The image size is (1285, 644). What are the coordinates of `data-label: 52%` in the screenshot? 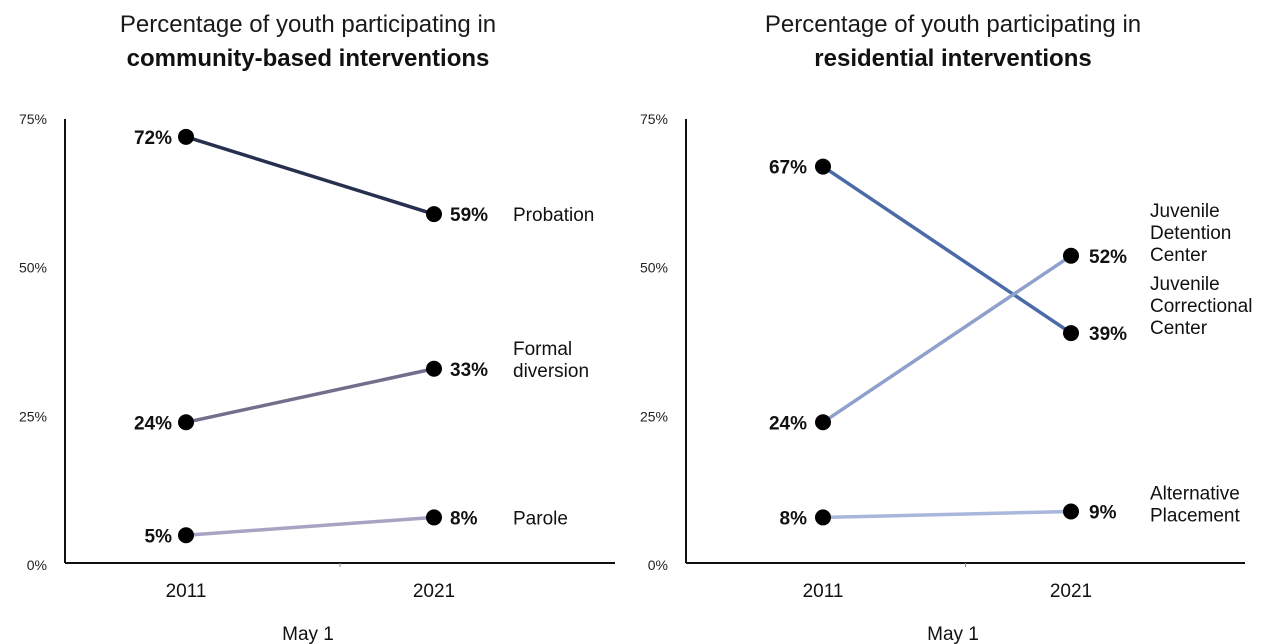 It's located at (1108, 257).